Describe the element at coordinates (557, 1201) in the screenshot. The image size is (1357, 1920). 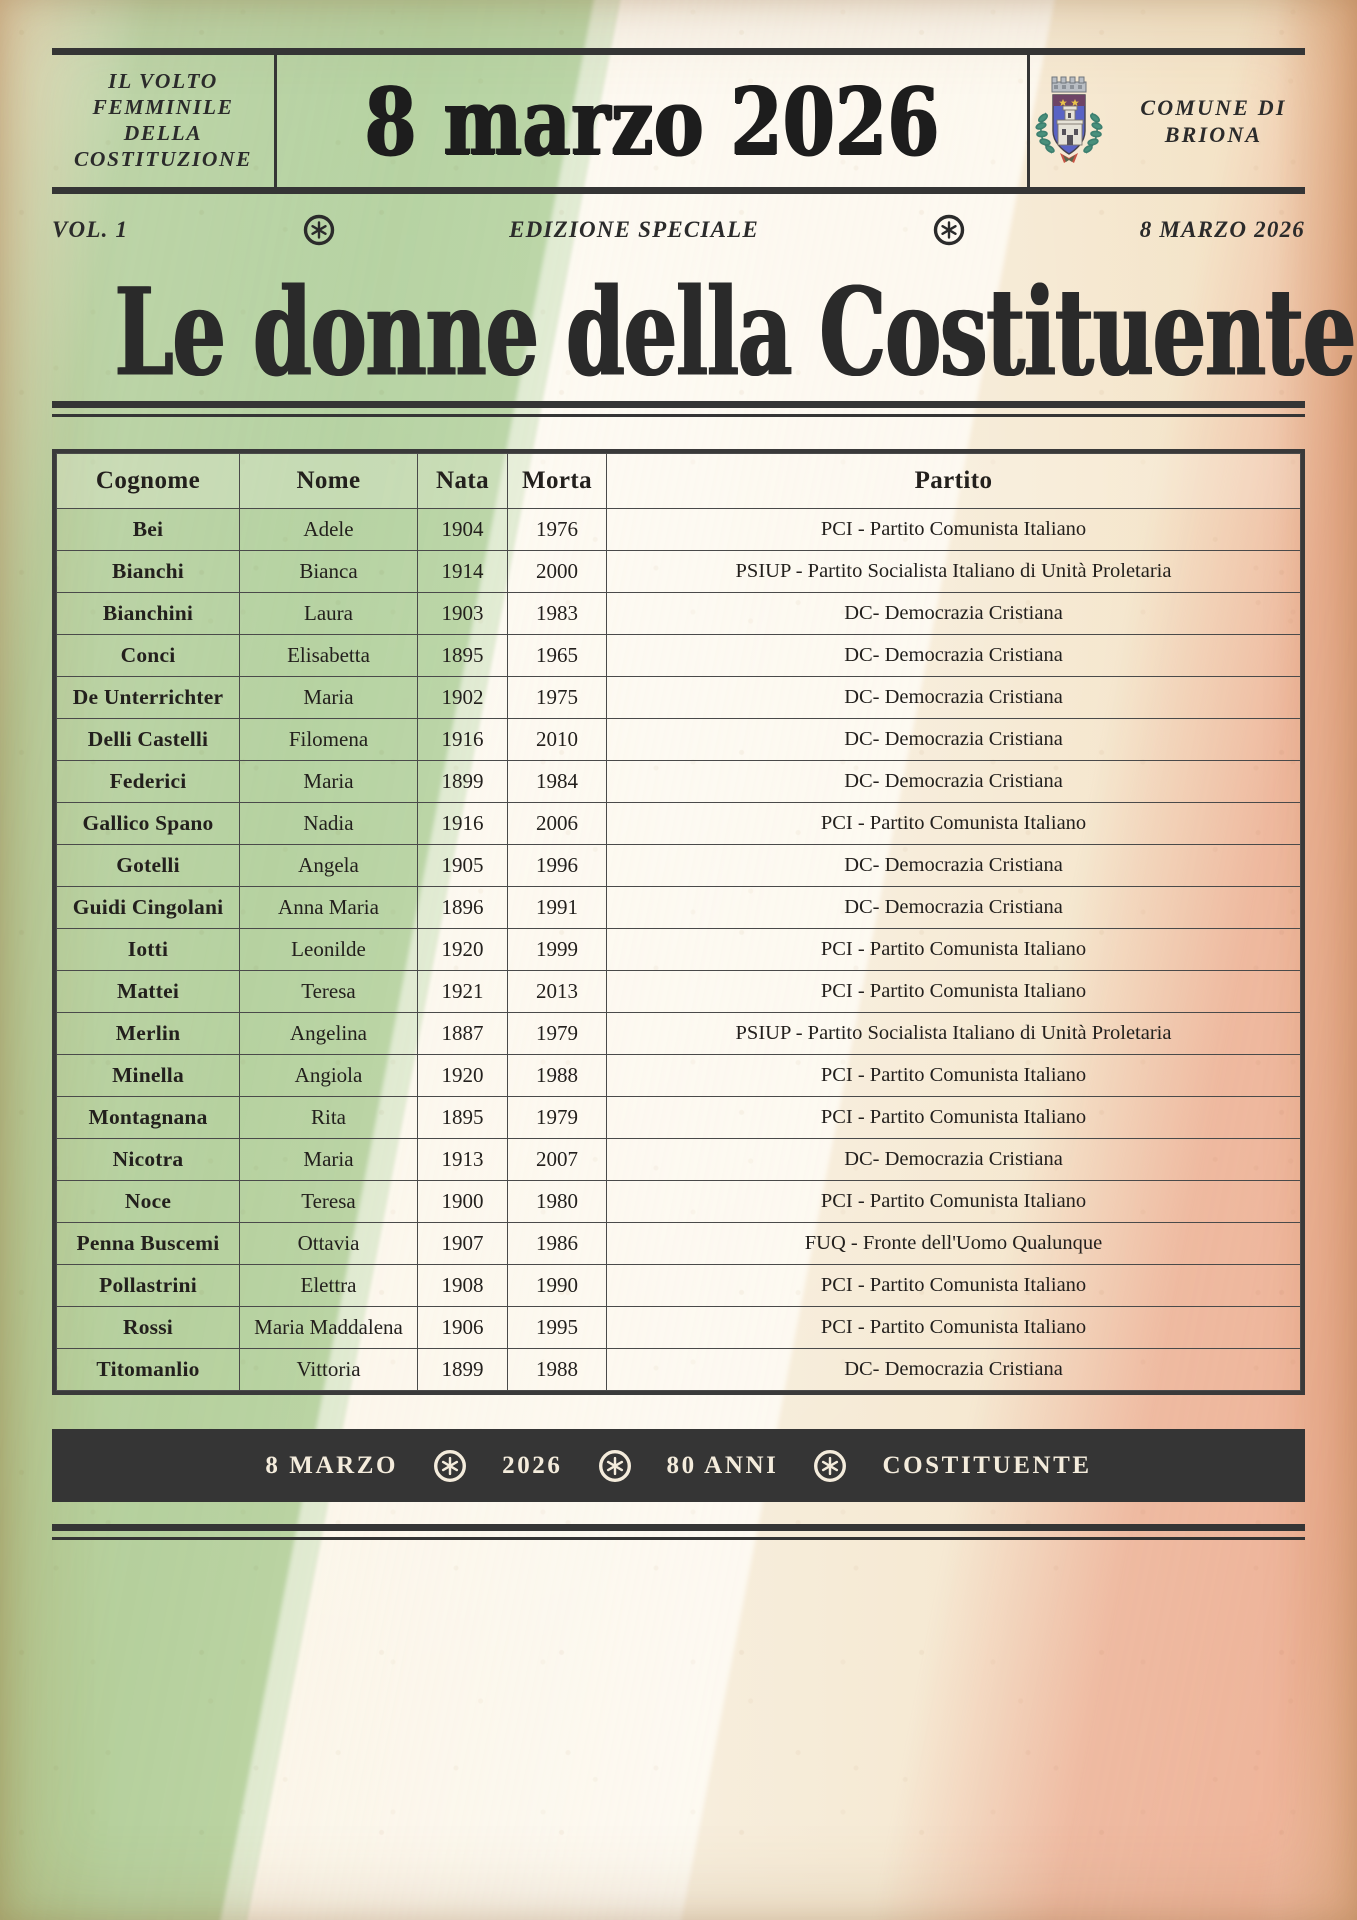
I see `cell-morta: 1980` at that location.